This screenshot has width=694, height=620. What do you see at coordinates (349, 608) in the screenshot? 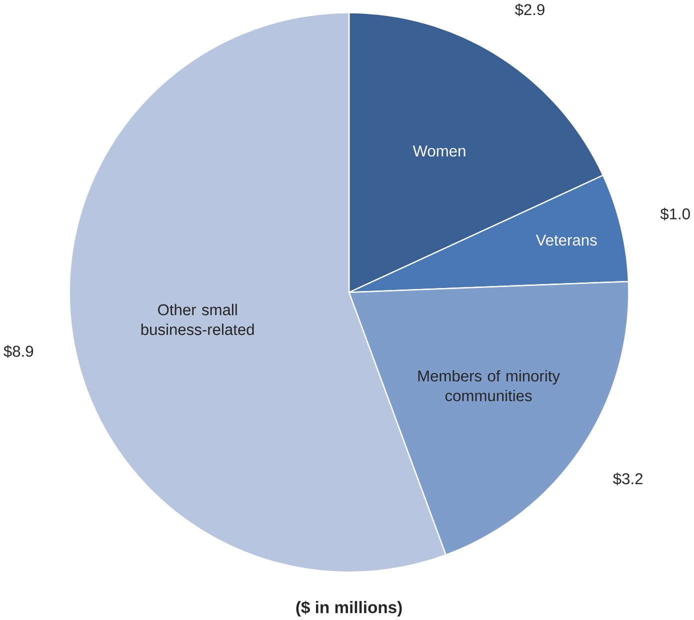
I see `text: ($ in millions)` at bounding box center [349, 608].